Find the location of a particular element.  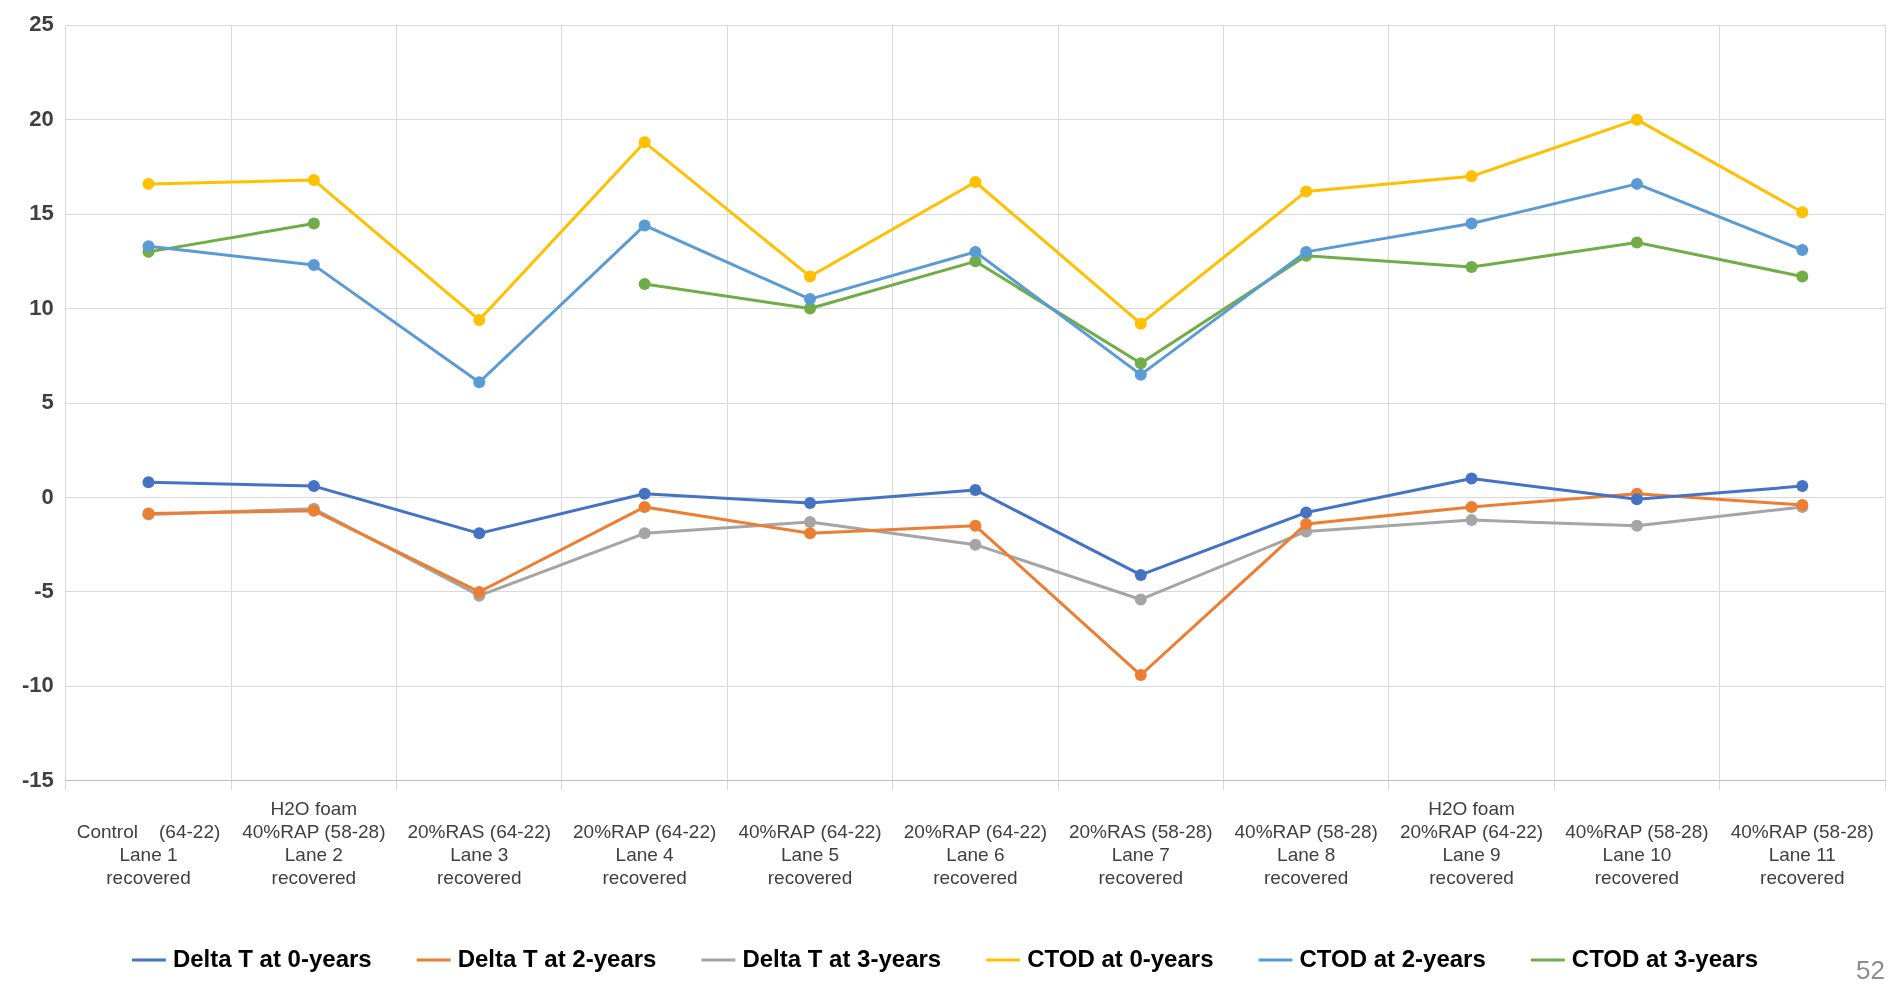

y-tick-label: 20 is located at coordinates (41, 118).